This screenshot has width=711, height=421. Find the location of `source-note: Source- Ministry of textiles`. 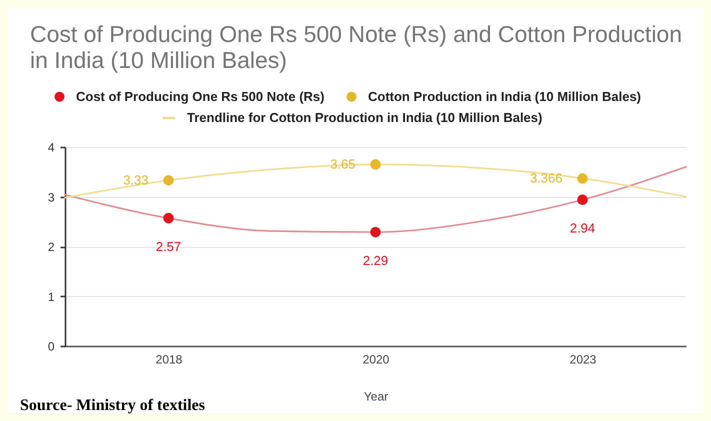

source-note: Source- Ministry of textiles is located at coordinates (112, 406).